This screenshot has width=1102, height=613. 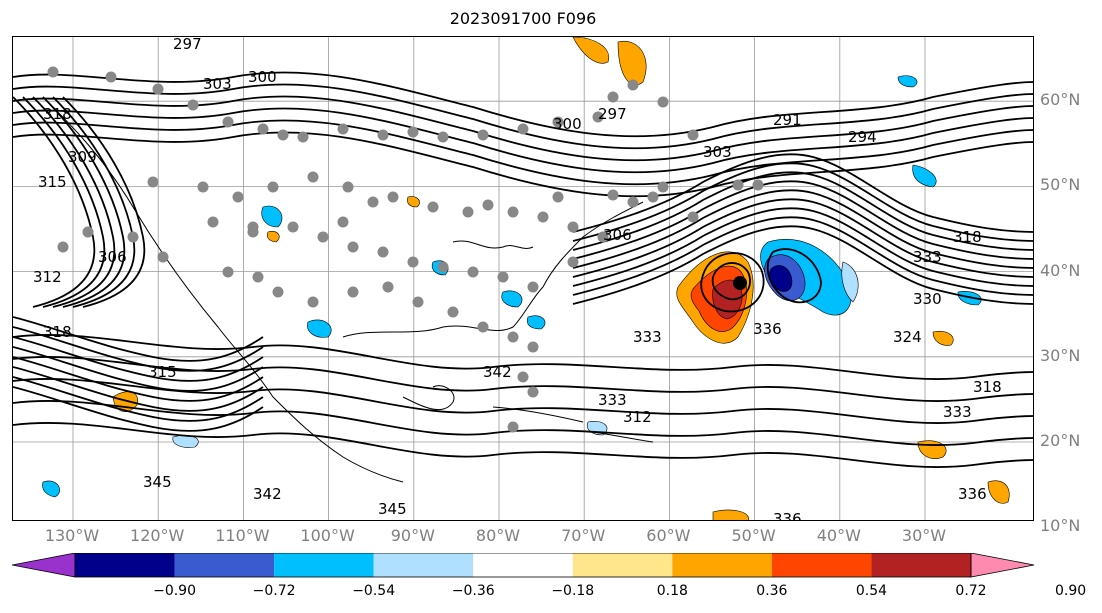 What do you see at coordinates (274, 591) in the screenshot?
I see `colorbar-tick-label: −0.72` at bounding box center [274, 591].